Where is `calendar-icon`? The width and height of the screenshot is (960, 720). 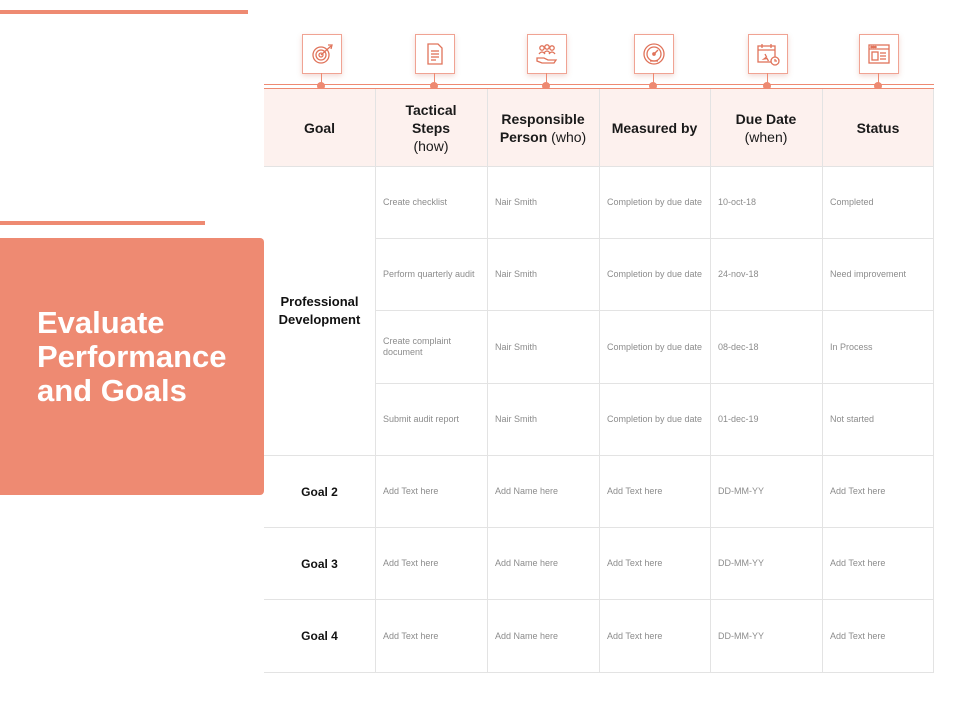 calendar-icon is located at coordinates (768, 54).